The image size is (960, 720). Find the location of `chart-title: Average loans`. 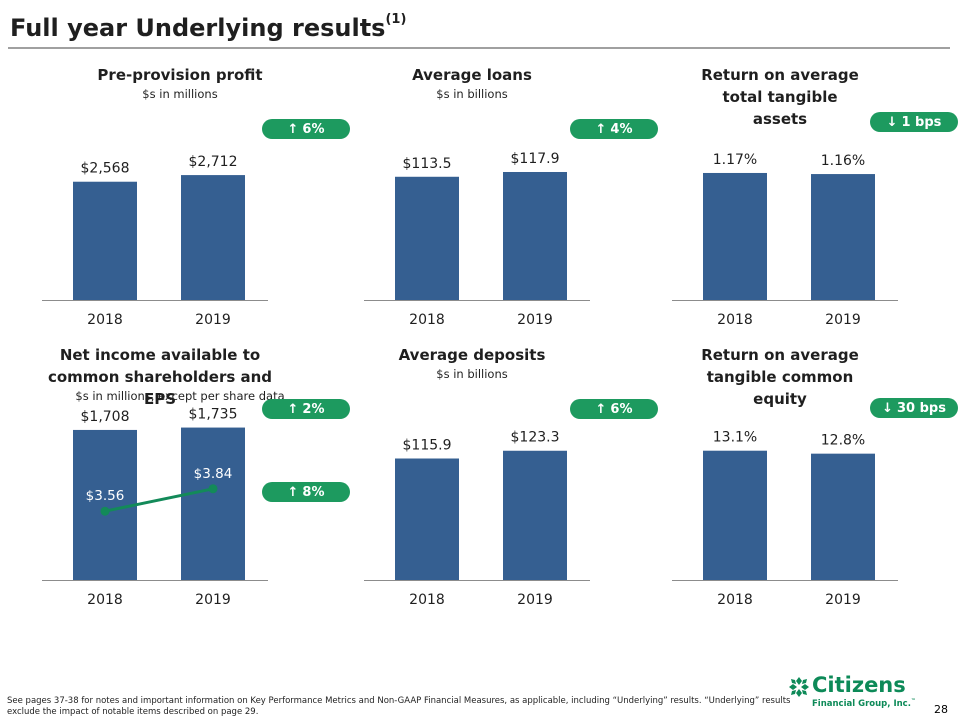

chart-title: Average loans is located at coordinates (472, 75).